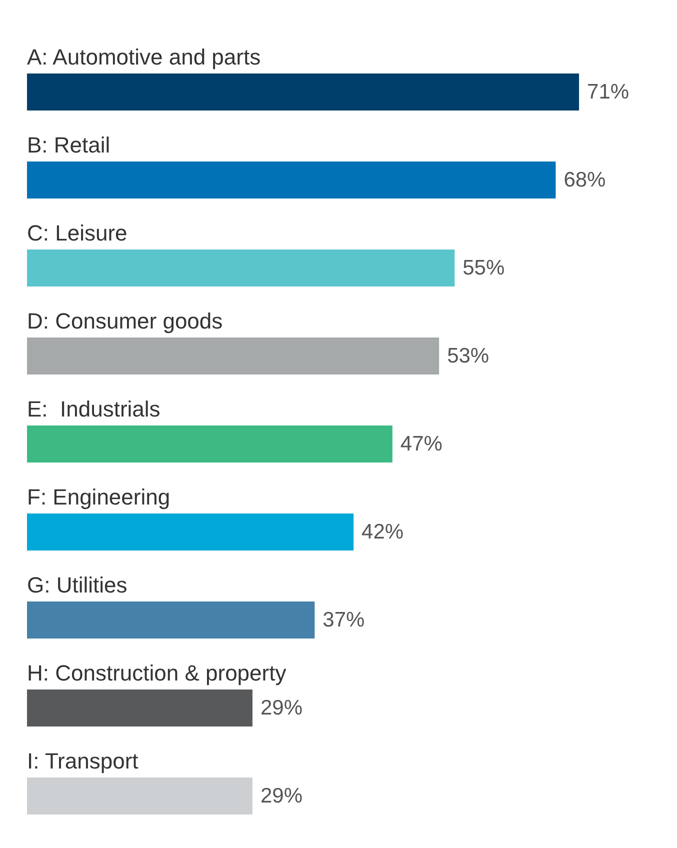 The width and height of the screenshot is (677, 848). Describe the element at coordinates (343, 620) in the screenshot. I see `data-label: 37%` at that location.